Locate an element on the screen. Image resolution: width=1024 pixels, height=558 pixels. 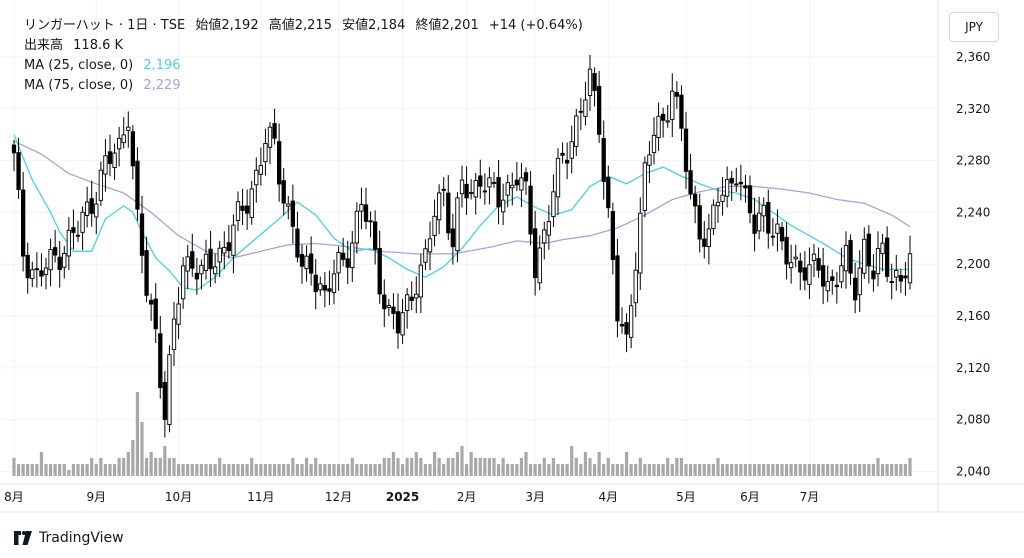
symbol-line: リンガーハット · 1日 · TSE is located at coordinates (105, 25).